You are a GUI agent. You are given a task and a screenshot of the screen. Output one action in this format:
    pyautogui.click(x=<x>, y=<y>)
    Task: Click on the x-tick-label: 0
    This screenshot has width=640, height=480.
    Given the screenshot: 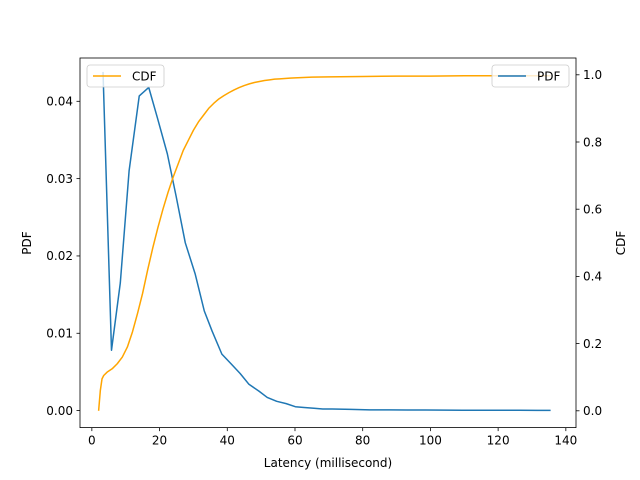 What is the action you would take?
    pyautogui.click(x=92, y=441)
    